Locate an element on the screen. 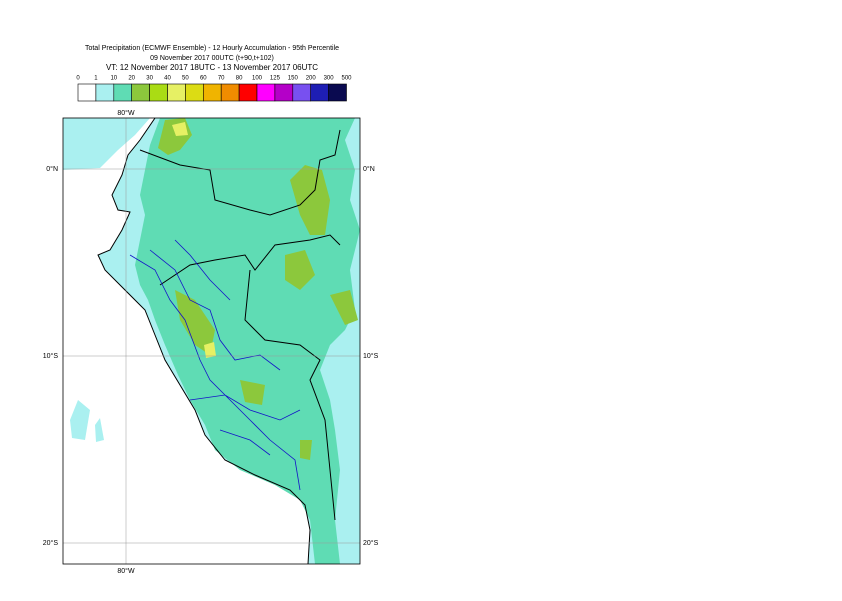 The height and width of the screenshot is (601, 842). legend-label: 20 is located at coordinates (131, 79).